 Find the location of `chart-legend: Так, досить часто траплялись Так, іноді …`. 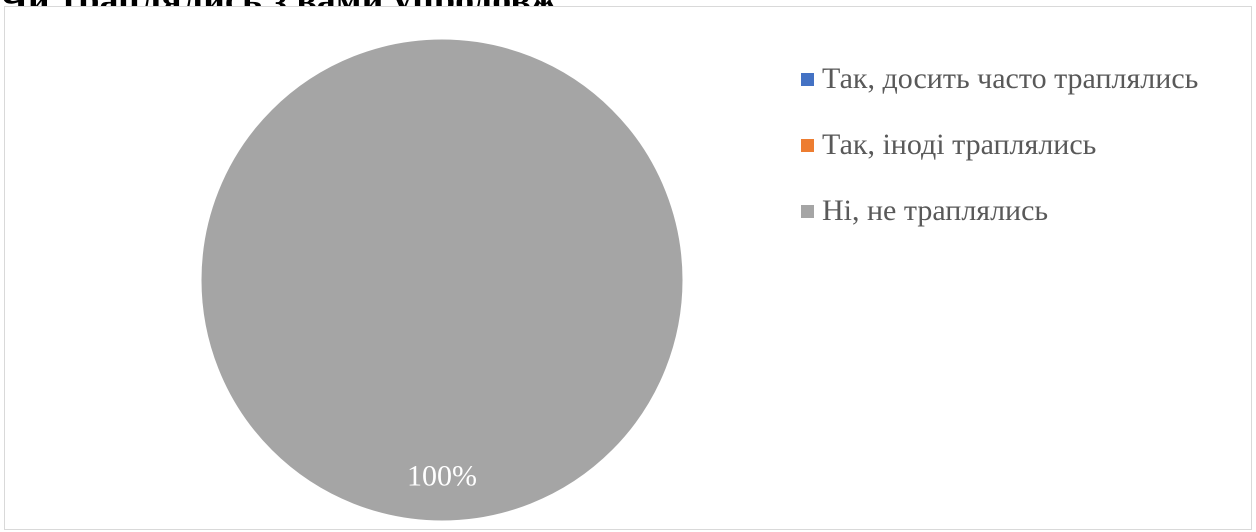

chart-legend: Так, досить часто траплялись Так, іноді … is located at coordinates (999, 154).